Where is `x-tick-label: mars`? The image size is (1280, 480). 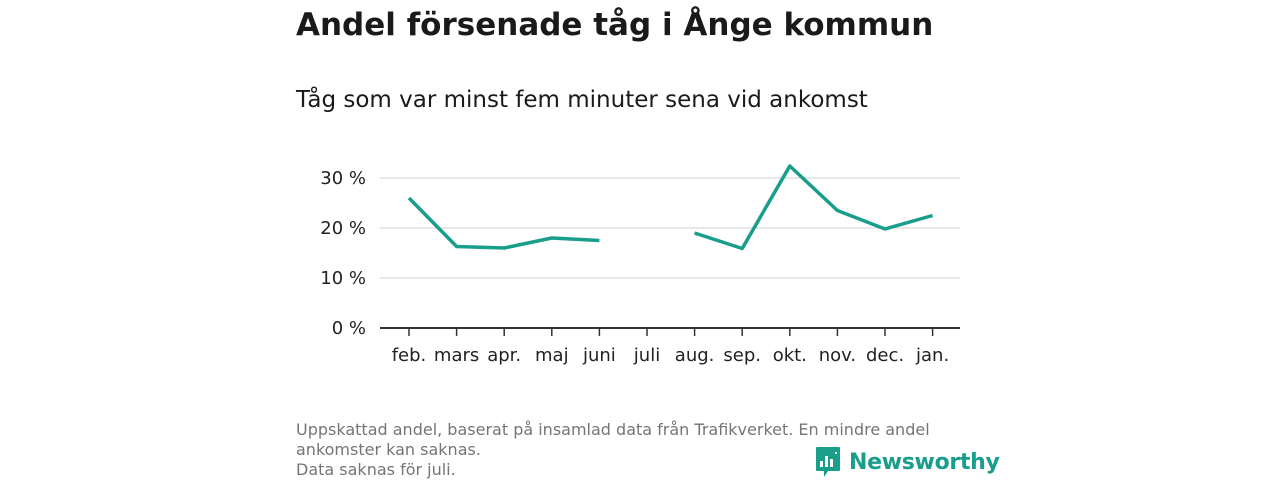 x-tick-label: mars is located at coordinates (456, 355).